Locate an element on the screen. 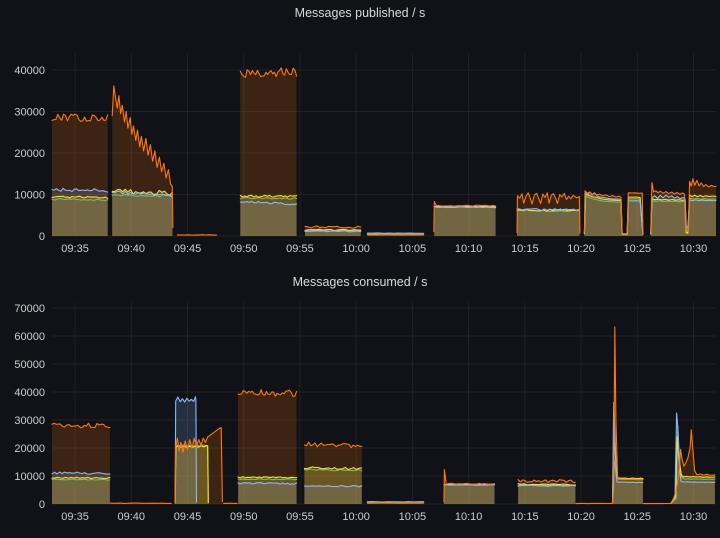 The image size is (720, 538). series-light-blue-fill is located at coordinates (384, 212).